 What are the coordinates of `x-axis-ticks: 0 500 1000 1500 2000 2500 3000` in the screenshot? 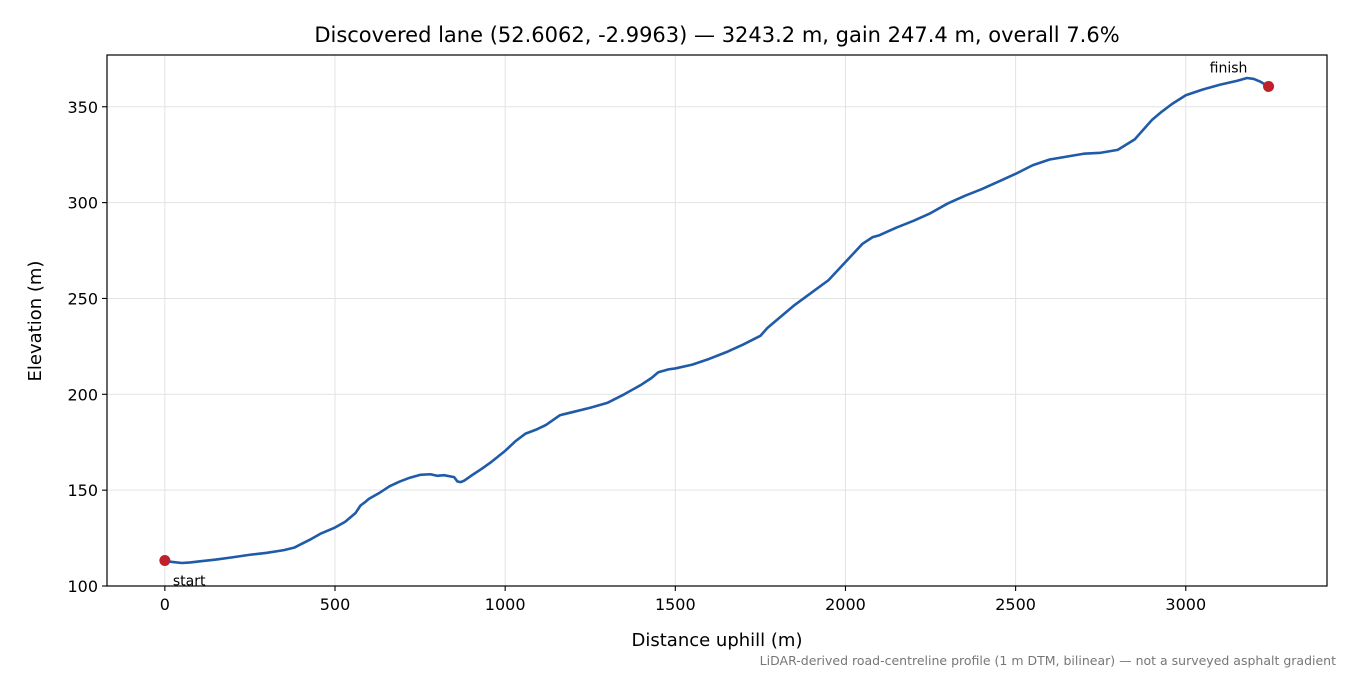 It's located at (683, 600).